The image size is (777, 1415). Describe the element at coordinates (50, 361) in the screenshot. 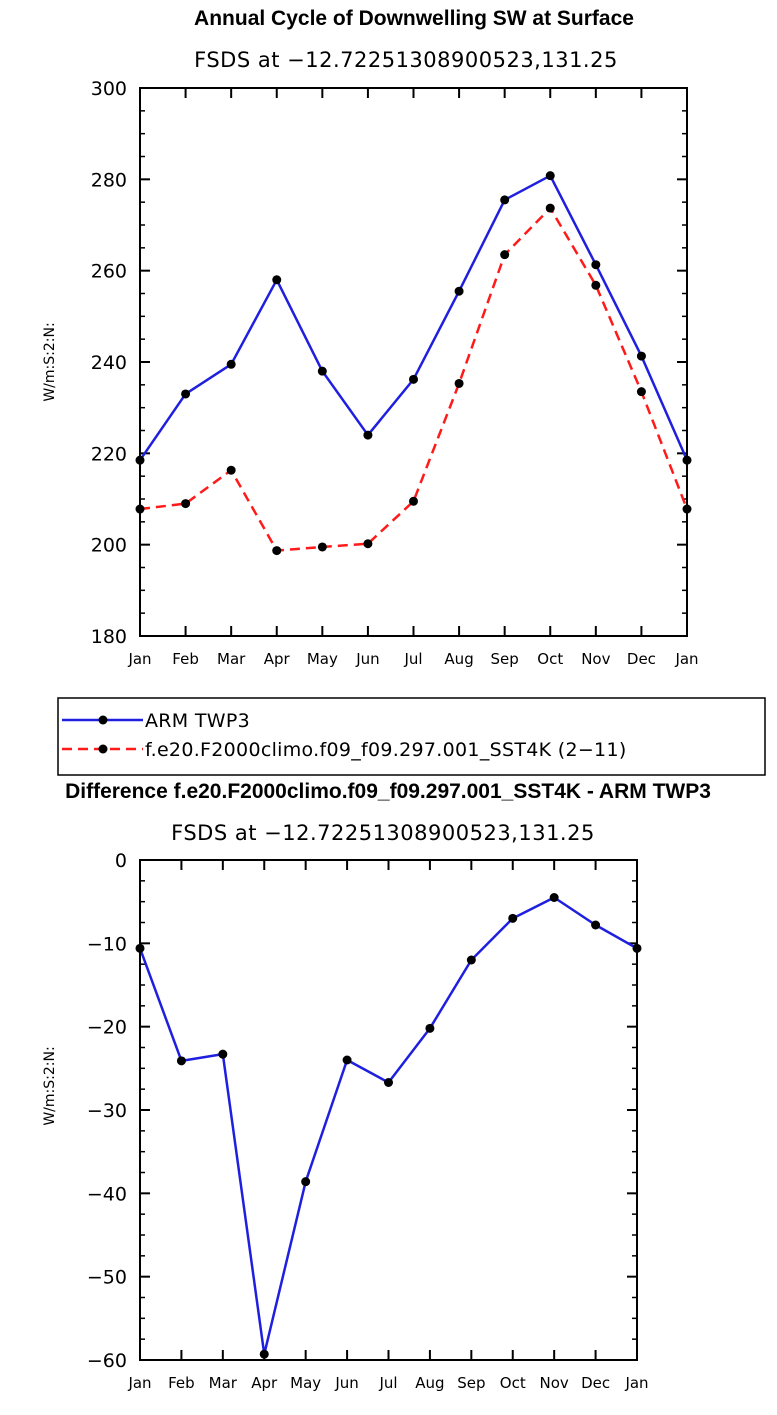

I see `chart1-ylabel: W/m:S:2:N:` at that location.